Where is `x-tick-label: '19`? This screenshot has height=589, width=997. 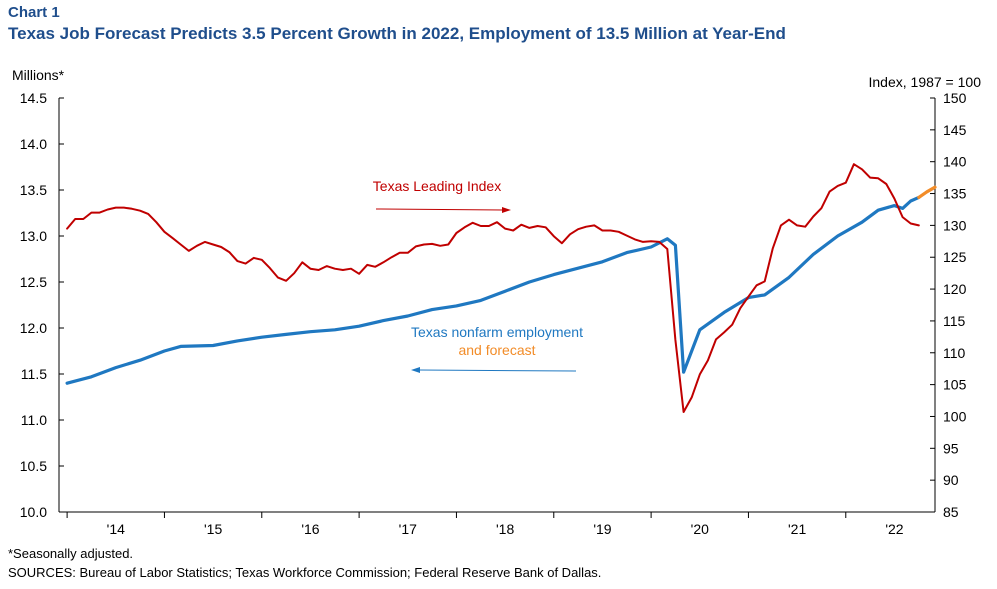 x-tick-label: '19 is located at coordinates (602, 529).